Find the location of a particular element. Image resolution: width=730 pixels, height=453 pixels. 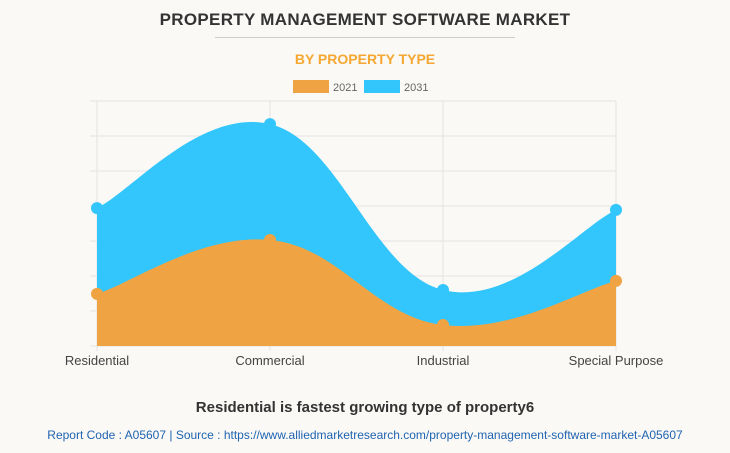

title-divider is located at coordinates (365, 37).